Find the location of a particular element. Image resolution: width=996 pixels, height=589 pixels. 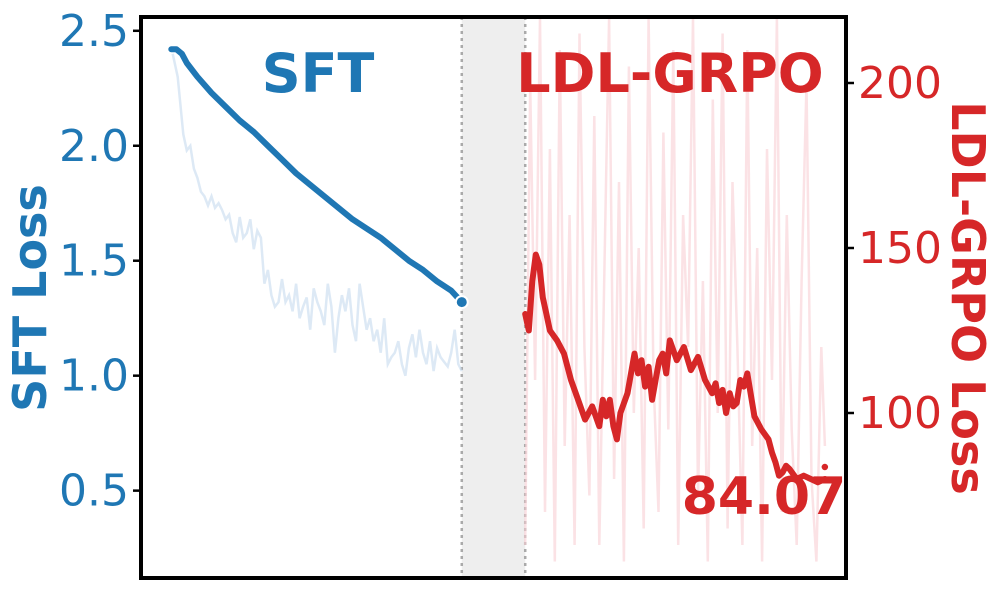

left-tick-label: 2.0 is located at coordinates (94, 146).